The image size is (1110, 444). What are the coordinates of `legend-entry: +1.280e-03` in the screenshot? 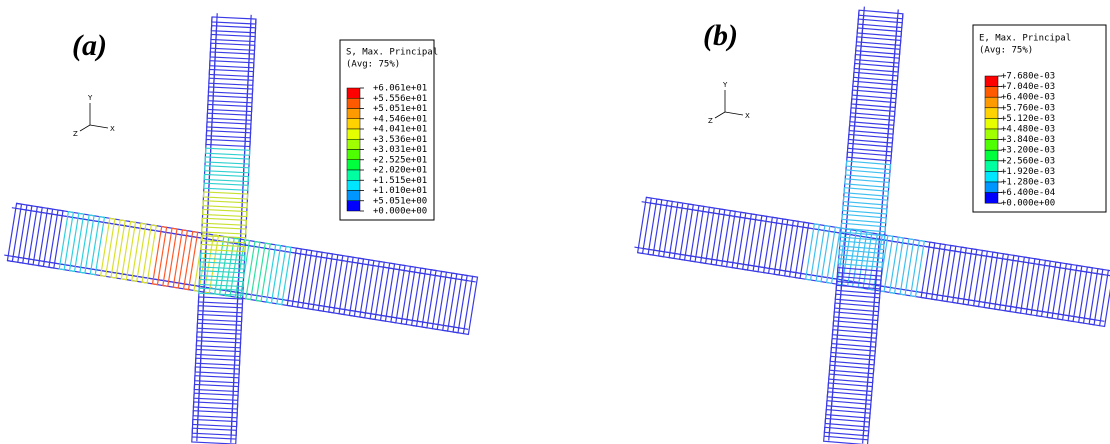 It's located at (1028, 183).